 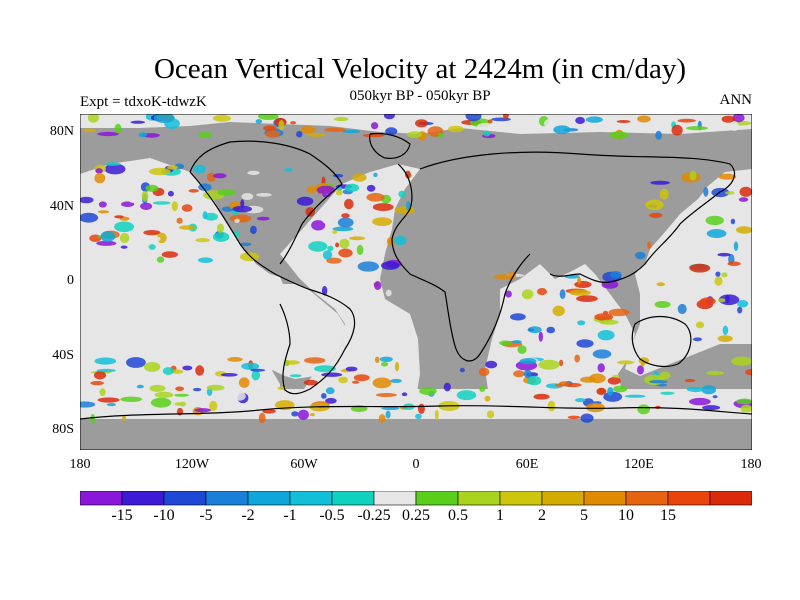 What do you see at coordinates (70, 280) in the screenshot?
I see `lat-label-0: 0` at bounding box center [70, 280].